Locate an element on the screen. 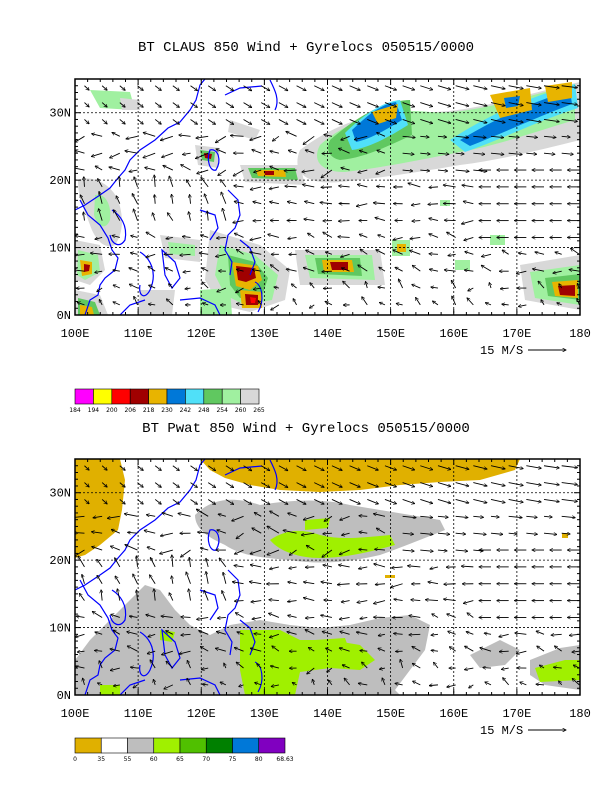 The width and height of the screenshot is (612, 792). colorbar-label: 194 is located at coordinates (94, 410).